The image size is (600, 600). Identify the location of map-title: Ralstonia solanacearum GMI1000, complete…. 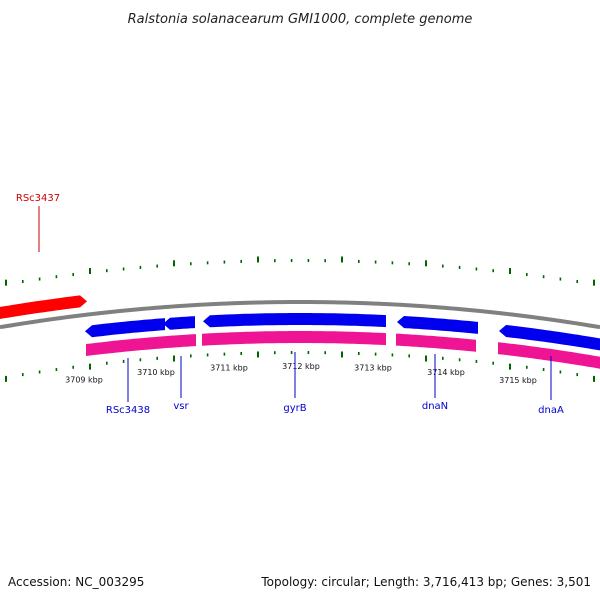
(300, 19).